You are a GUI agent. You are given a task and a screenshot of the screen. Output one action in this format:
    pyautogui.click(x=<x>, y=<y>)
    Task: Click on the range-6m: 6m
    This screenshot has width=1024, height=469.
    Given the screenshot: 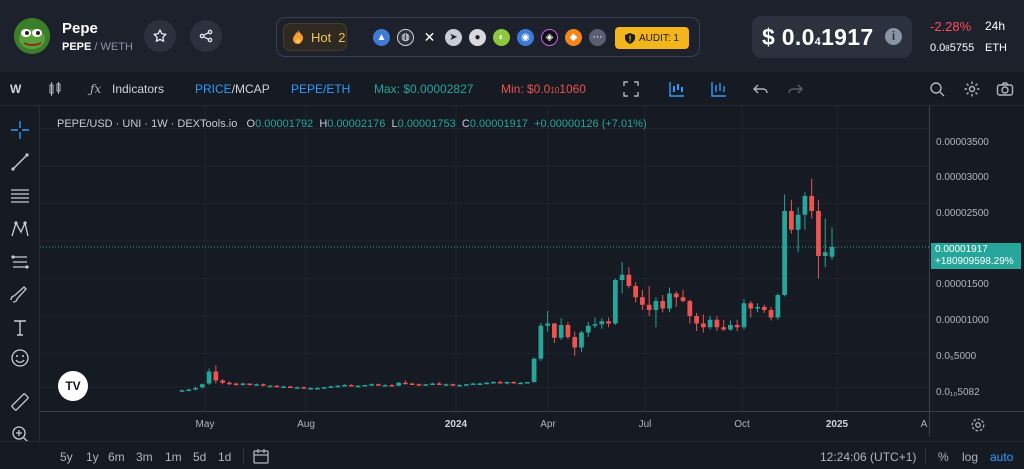 What is the action you would take?
    pyautogui.click(x=116, y=457)
    